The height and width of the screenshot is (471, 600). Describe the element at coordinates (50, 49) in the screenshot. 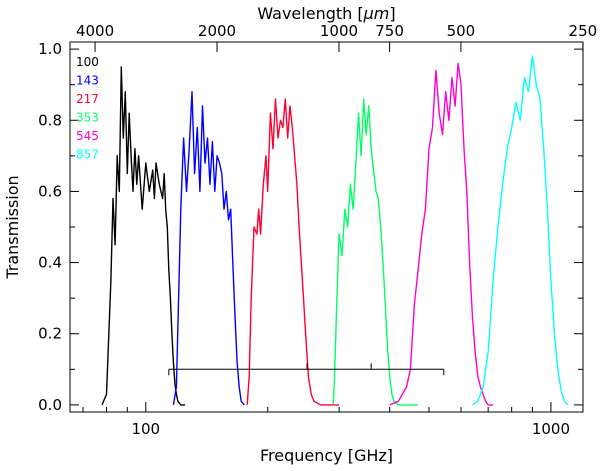

I see `y-tick-label: 1.0` at that location.